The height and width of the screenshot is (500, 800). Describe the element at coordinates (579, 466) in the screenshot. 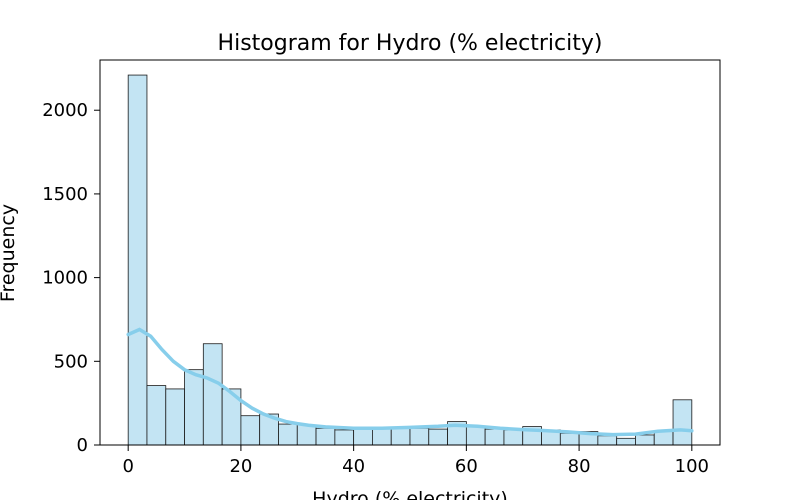

I see `x-tick-label: 80` at that location.